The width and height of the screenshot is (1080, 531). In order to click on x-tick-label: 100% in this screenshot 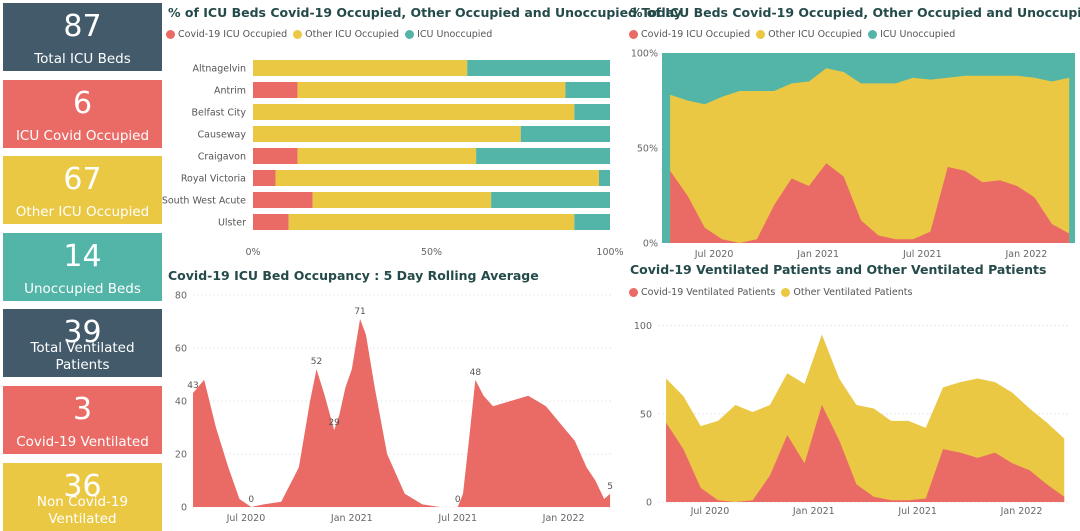, I will do `click(609, 252)`.